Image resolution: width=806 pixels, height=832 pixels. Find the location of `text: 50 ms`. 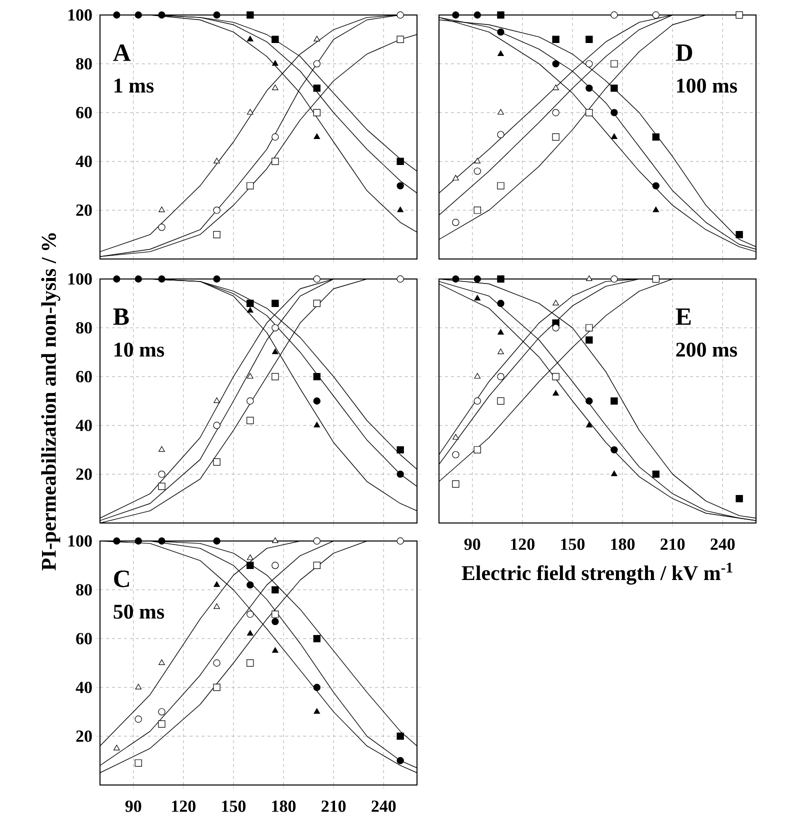

text: 50 ms is located at coordinates (139, 611).